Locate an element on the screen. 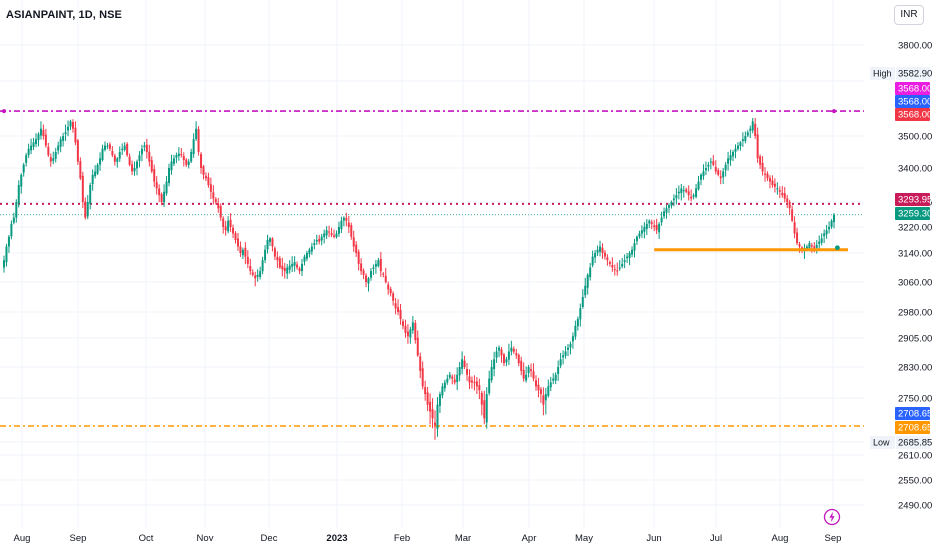  price-tick-label: 2610.00 is located at coordinates (915, 456).